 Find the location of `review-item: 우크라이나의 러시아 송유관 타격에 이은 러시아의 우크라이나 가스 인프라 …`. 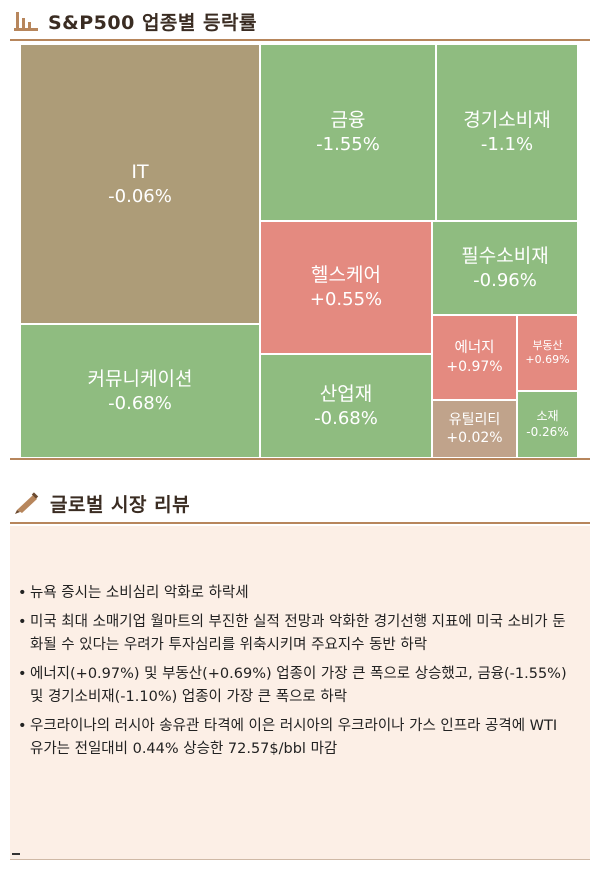

review-item: 우크라이나의 러시아 송유관 타격에 이은 러시아의 우크라이나 가스 인프라 … is located at coordinates (294, 738).